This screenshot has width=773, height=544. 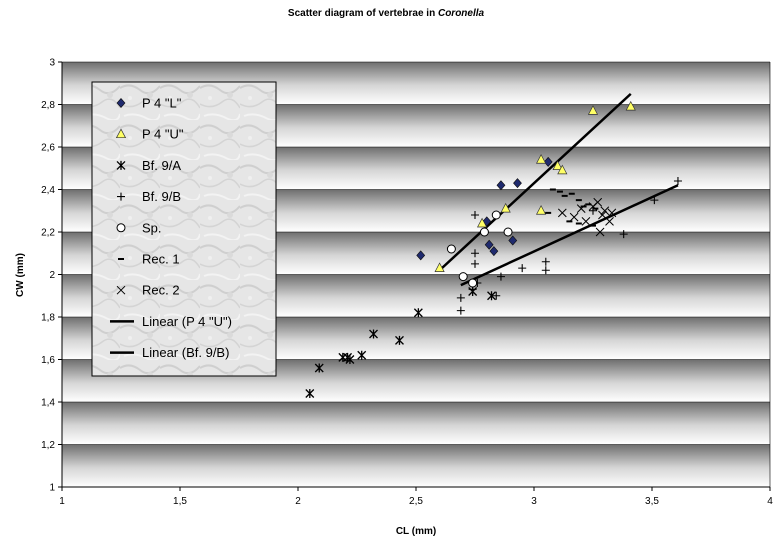 I want to click on y-tick-label: 2, so click(x=52, y=275).